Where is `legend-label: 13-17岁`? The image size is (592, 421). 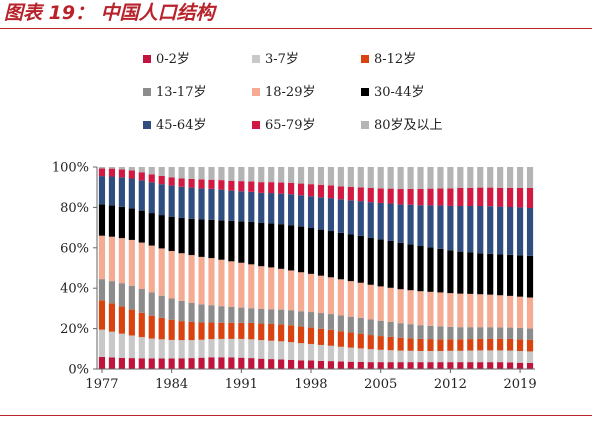
legend-label: 13-17岁 is located at coordinates (181, 92).